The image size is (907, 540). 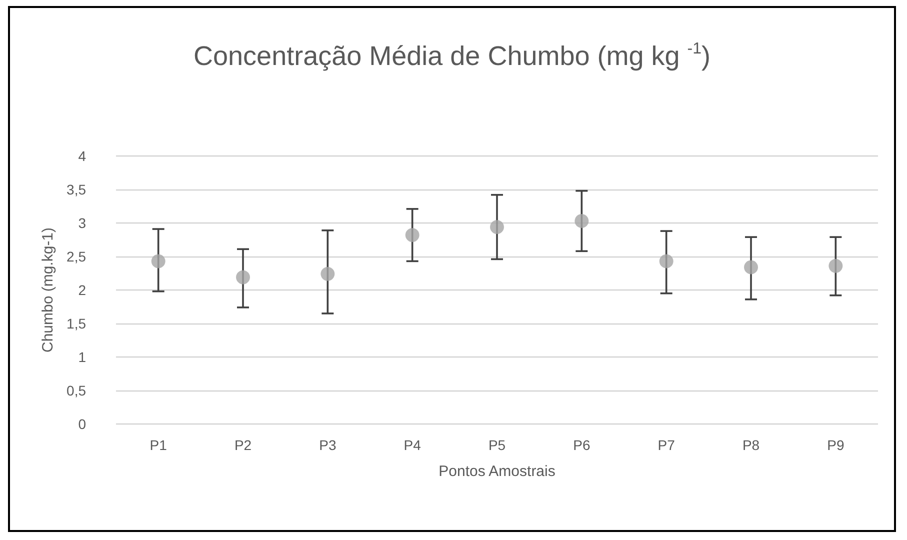 What do you see at coordinates (835, 445) in the screenshot?
I see `x-tick-label: P9` at bounding box center [835, 445].